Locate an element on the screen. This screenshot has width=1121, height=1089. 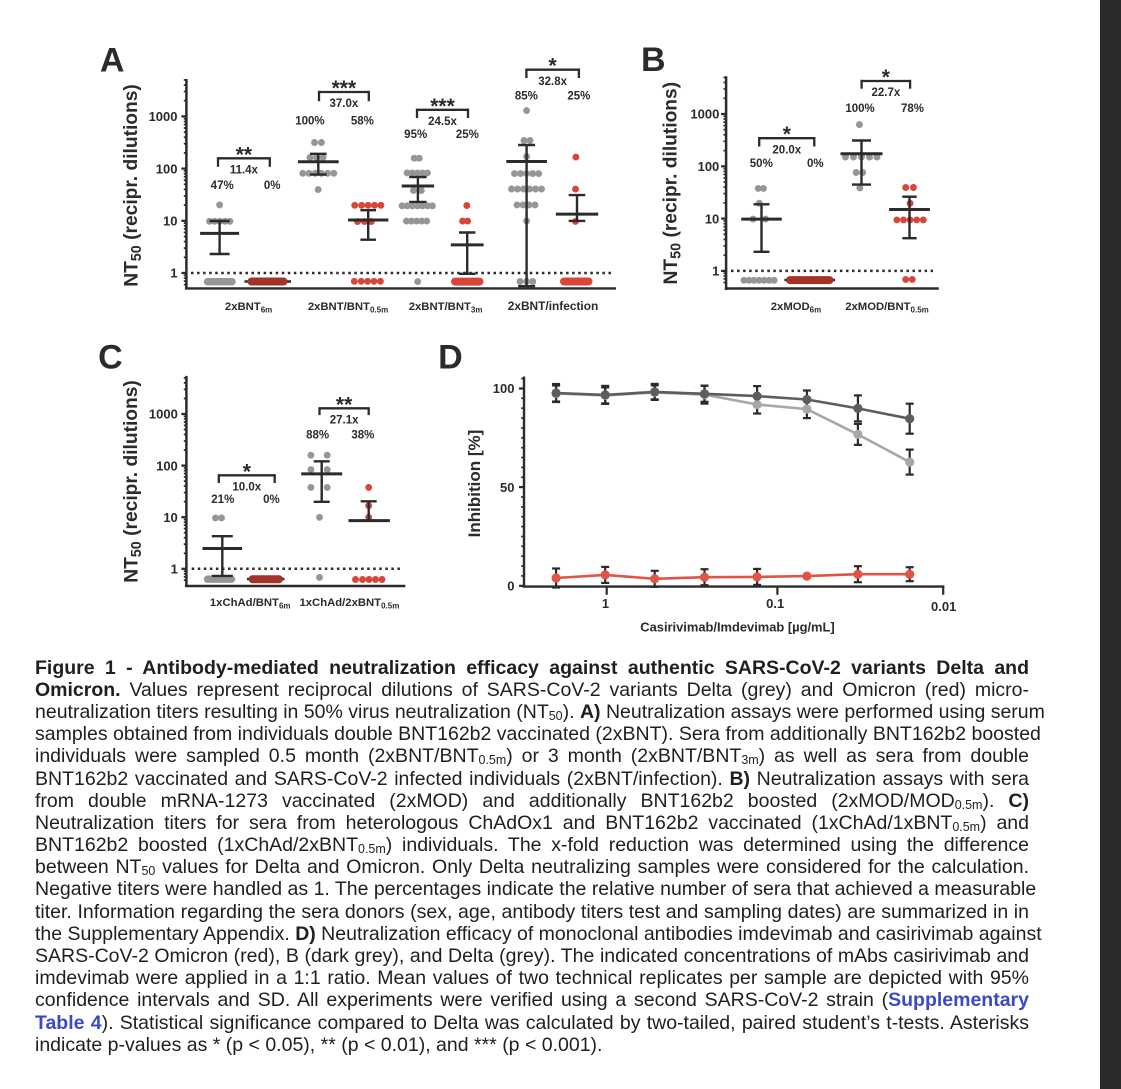
svg-text: 38% is located at coordinates (362, 435).